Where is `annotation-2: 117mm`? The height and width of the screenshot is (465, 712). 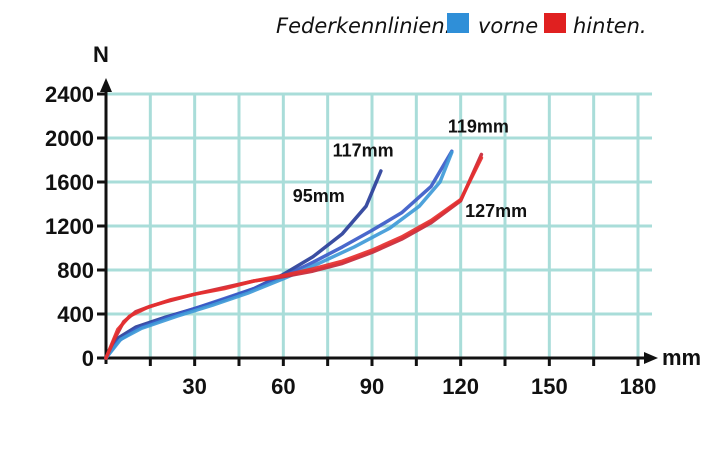 annotation-2: 117mm is located at coordinates (363, 151).